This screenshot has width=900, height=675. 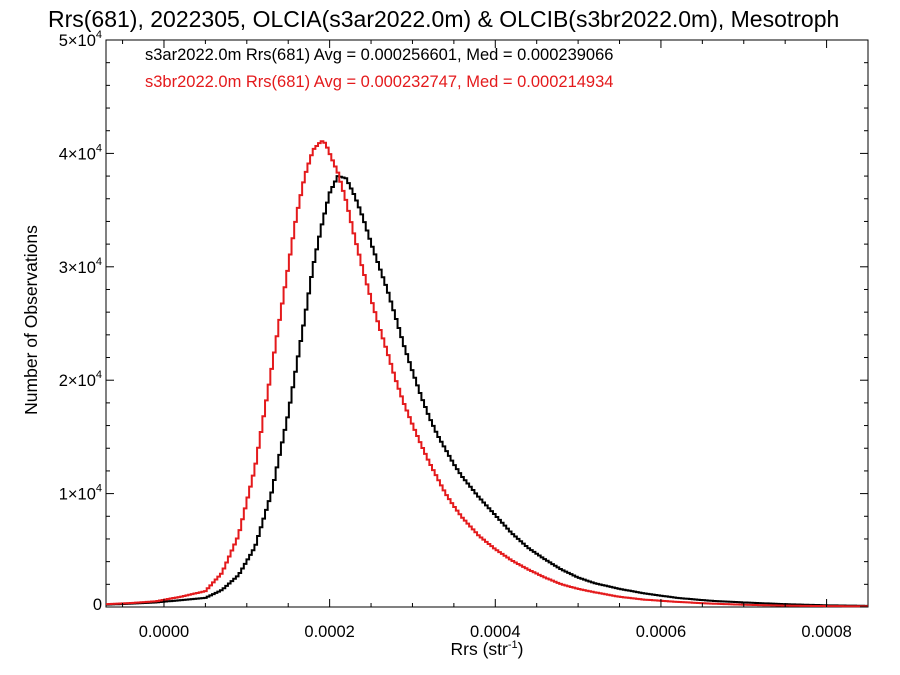 I want to click on y-tick-label: 4×10⁴, so click(x=80, y=152).